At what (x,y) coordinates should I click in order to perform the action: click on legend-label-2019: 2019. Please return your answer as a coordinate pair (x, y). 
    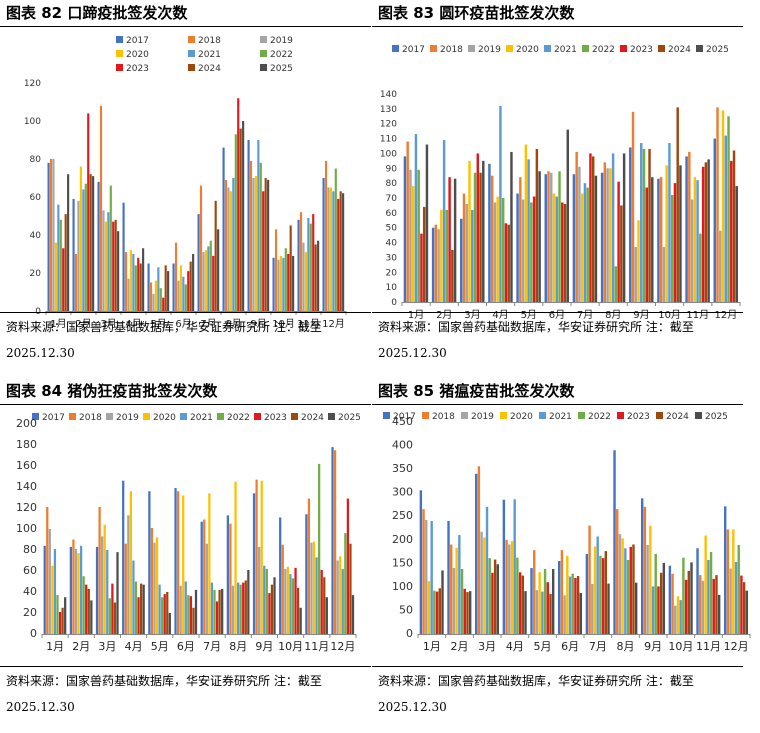
    Looking at the image, I should click on (127, 418).